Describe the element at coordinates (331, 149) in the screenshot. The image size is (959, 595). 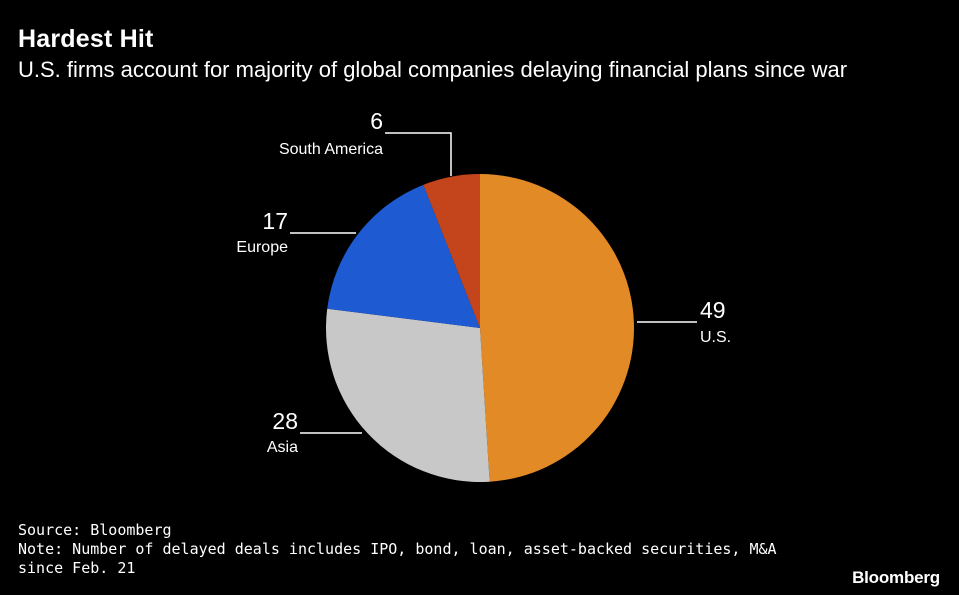
I see `category-label-south-america: South America` at that location.